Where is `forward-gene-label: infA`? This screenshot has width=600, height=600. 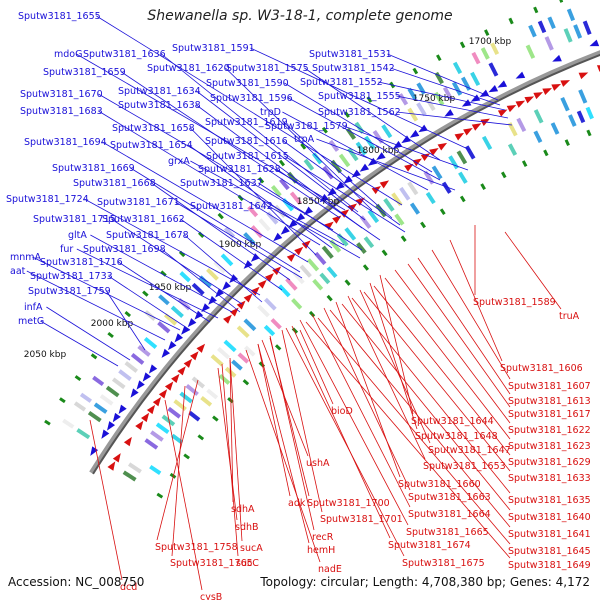 forward-gene-label: infA is located at coordinates (33, 307).